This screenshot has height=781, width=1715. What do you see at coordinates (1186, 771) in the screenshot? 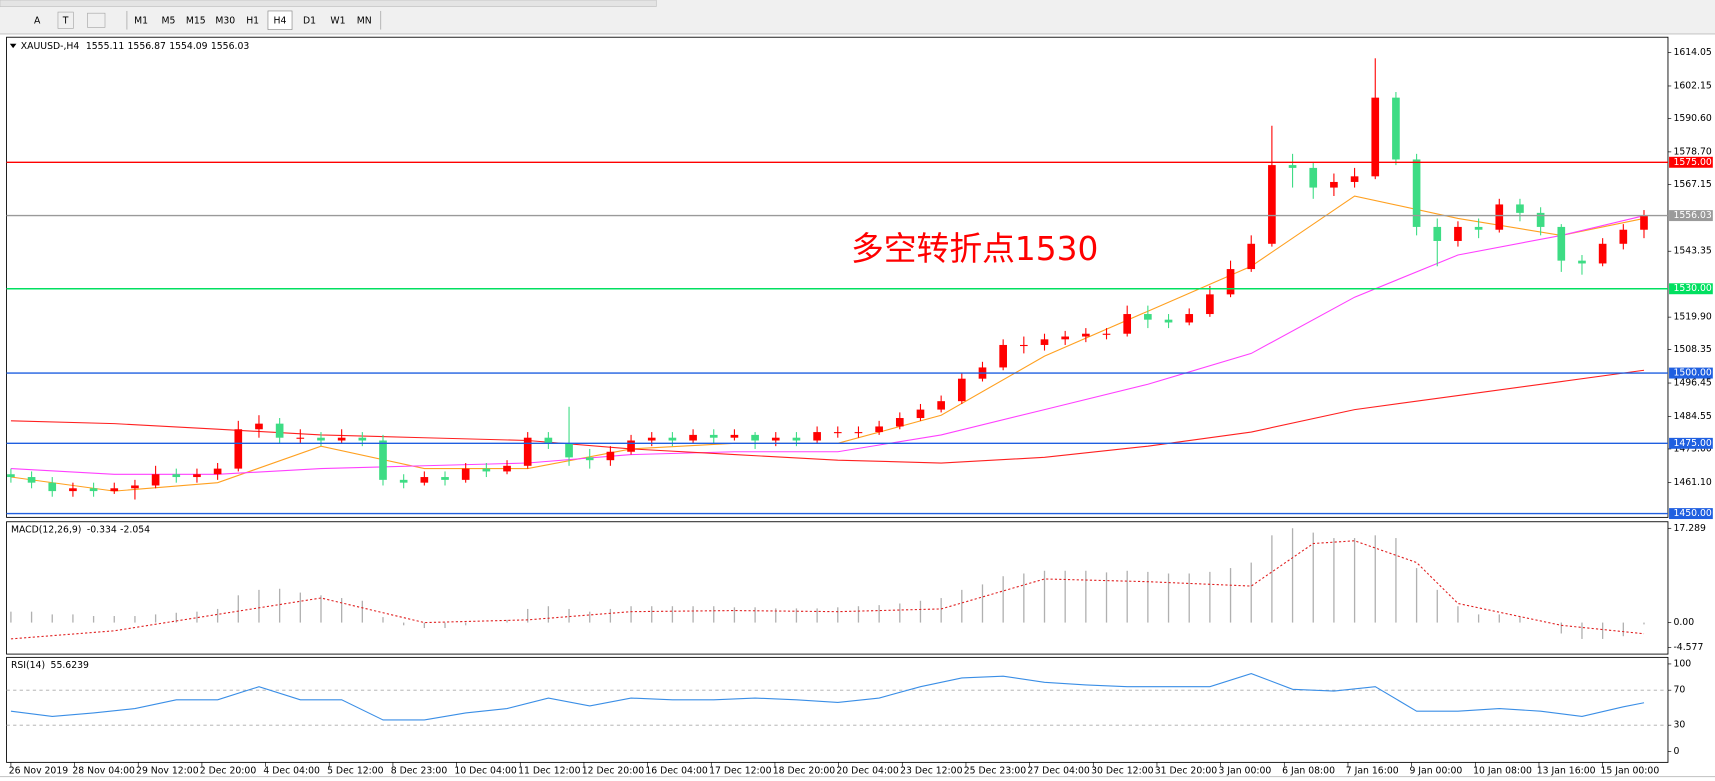
I see `x-tick-label: 31 Dec 20:00` at bounding box center [1186, 771].